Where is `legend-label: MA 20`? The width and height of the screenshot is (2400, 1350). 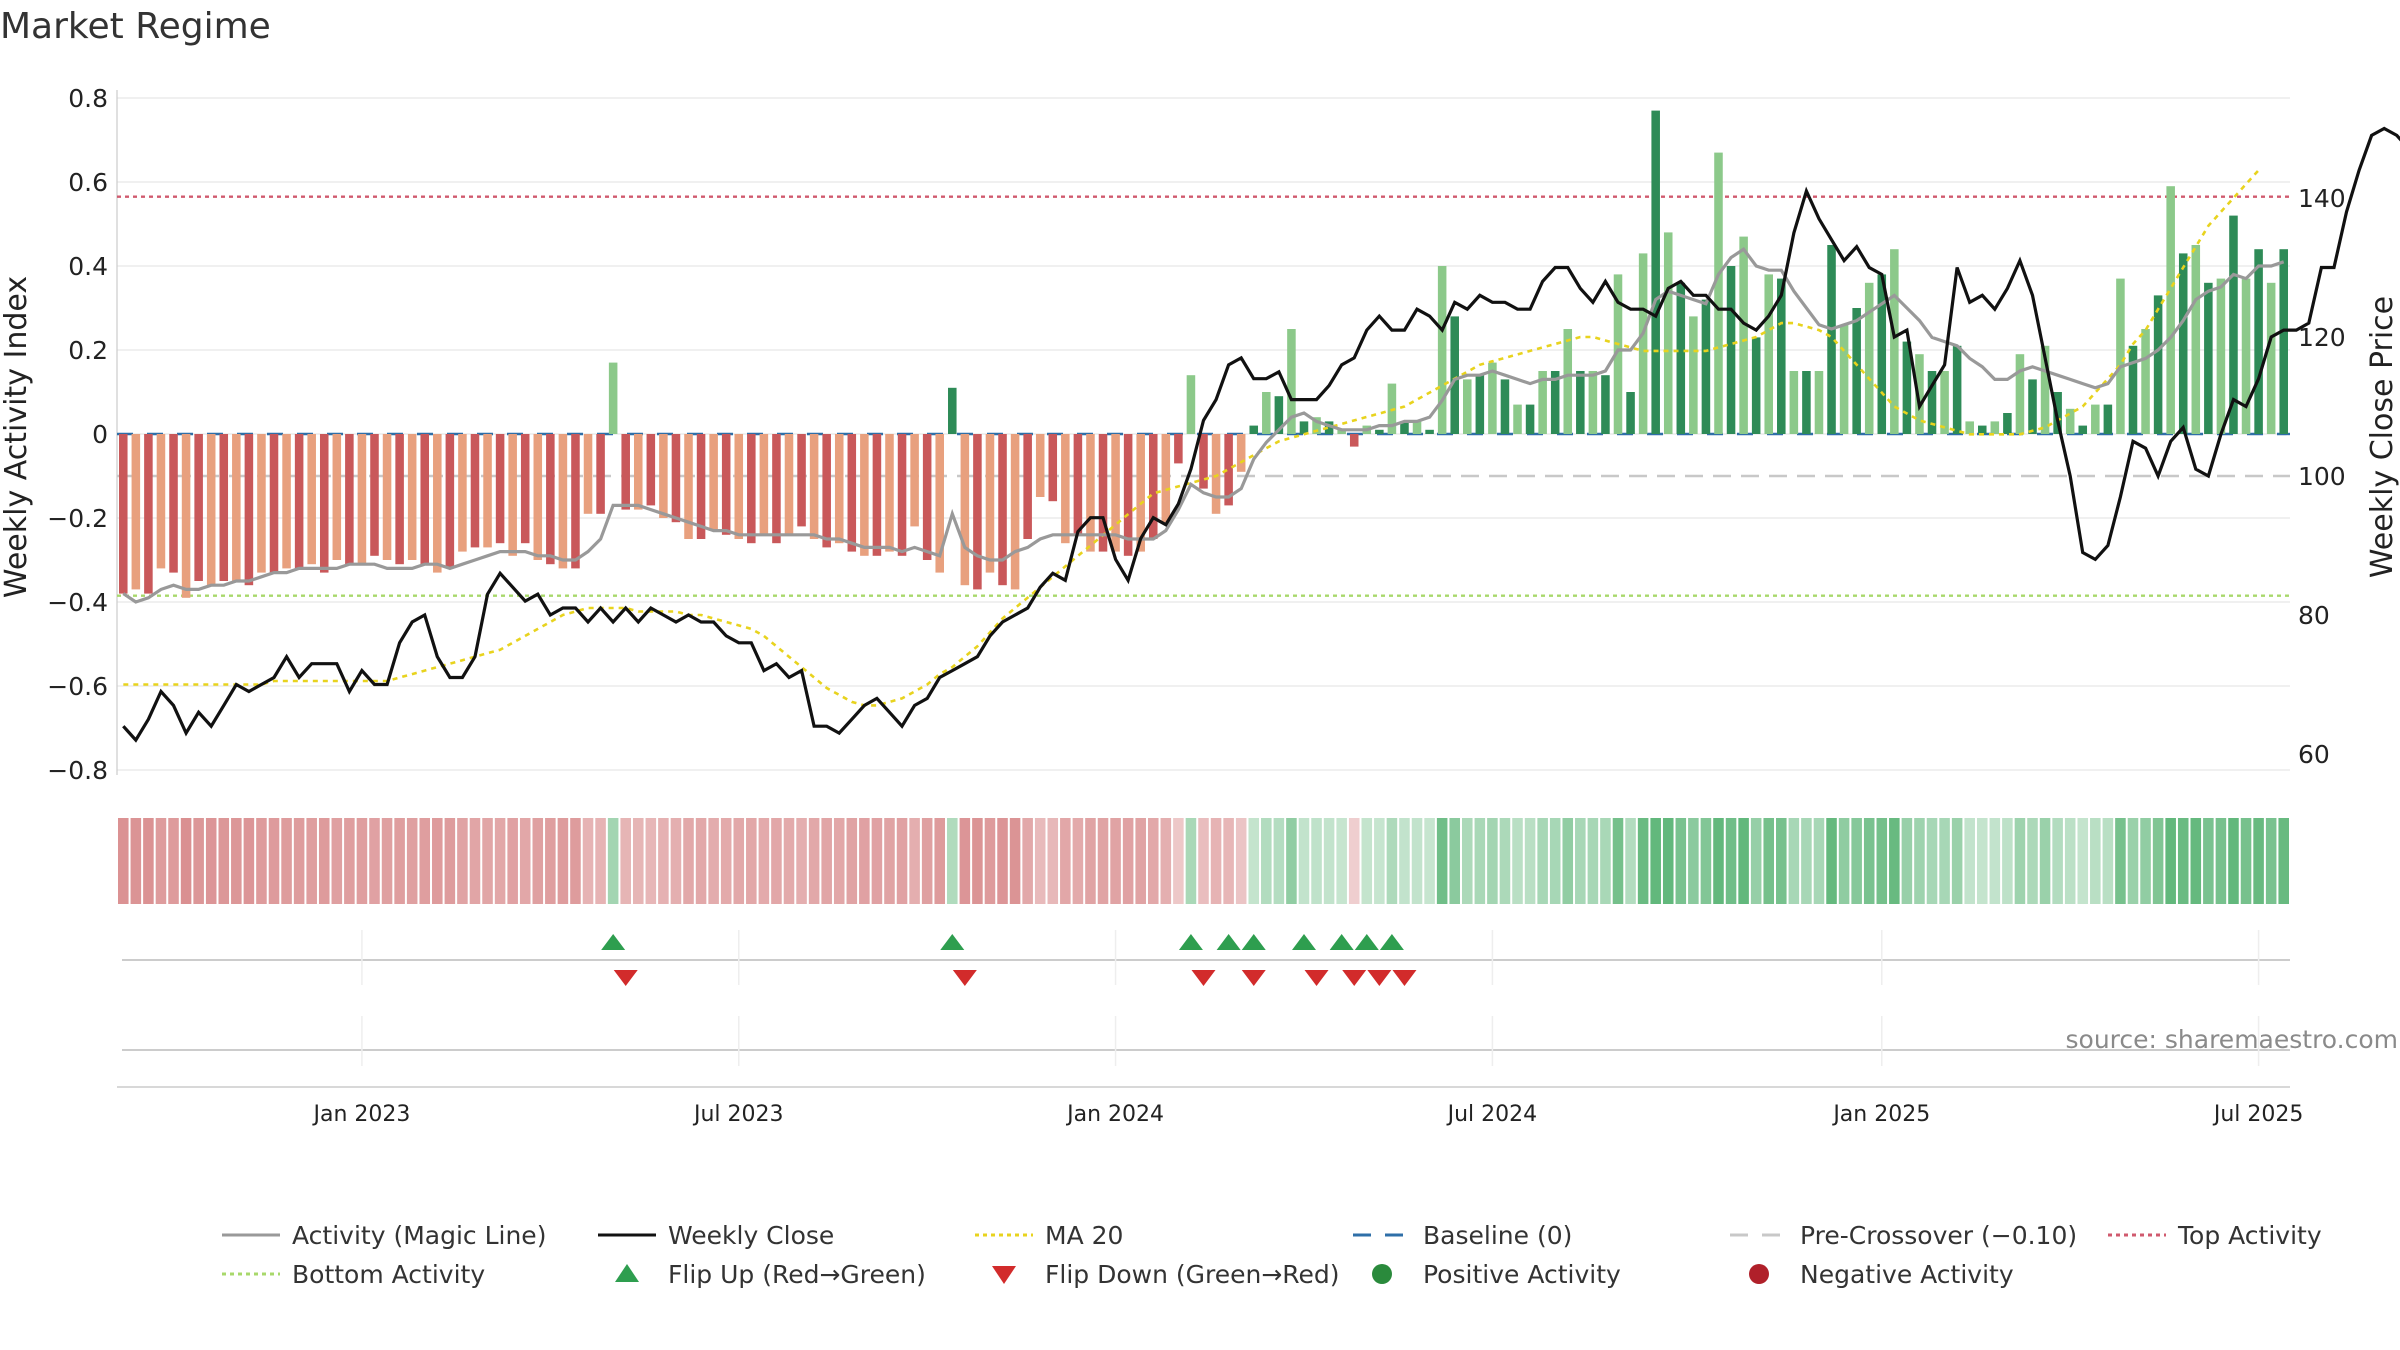
legend-label: MA 20 is located at coordinates (1084, 1235).